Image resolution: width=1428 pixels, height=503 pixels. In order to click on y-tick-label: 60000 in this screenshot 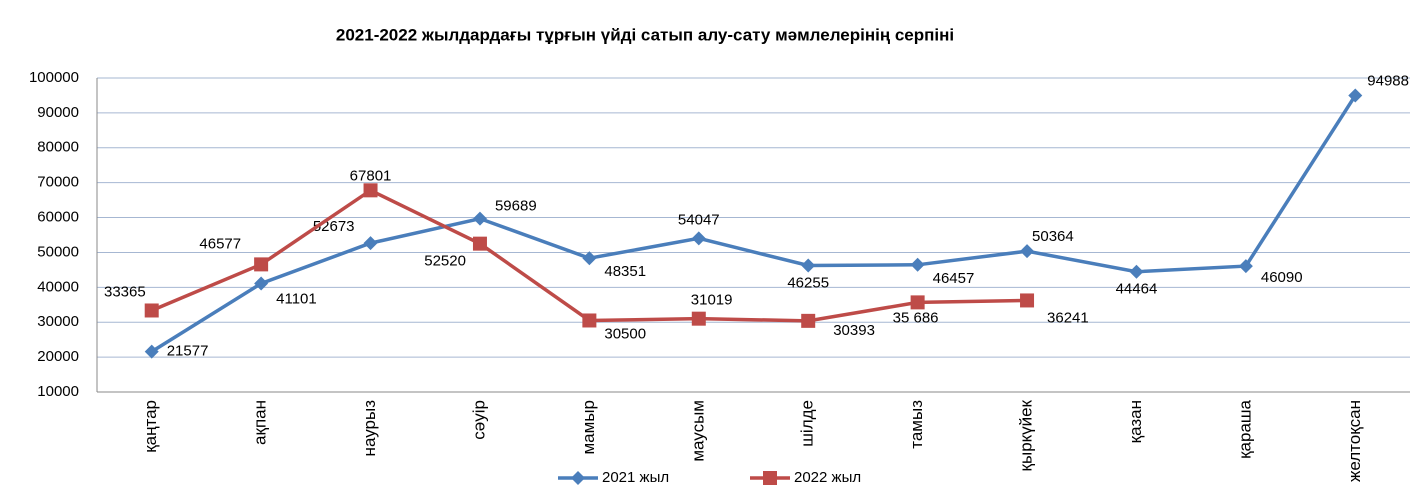, I will do `click(58, 217)`.